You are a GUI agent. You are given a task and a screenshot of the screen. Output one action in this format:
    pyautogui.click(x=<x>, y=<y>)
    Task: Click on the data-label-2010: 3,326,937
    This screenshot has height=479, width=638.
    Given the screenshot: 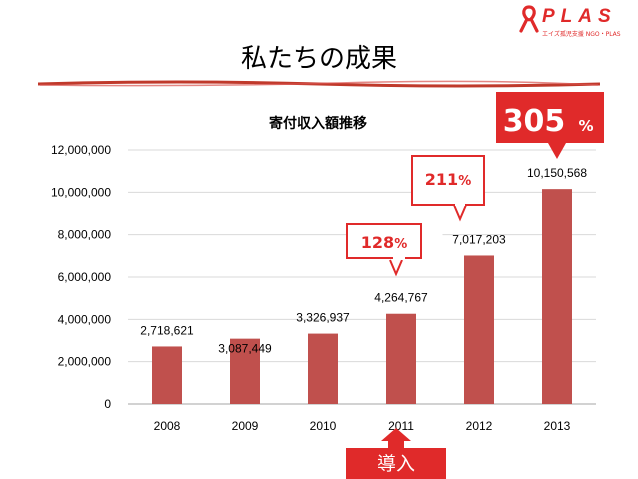 What is the action you would take?
    pyautogui.click(x=323, y=318)
    